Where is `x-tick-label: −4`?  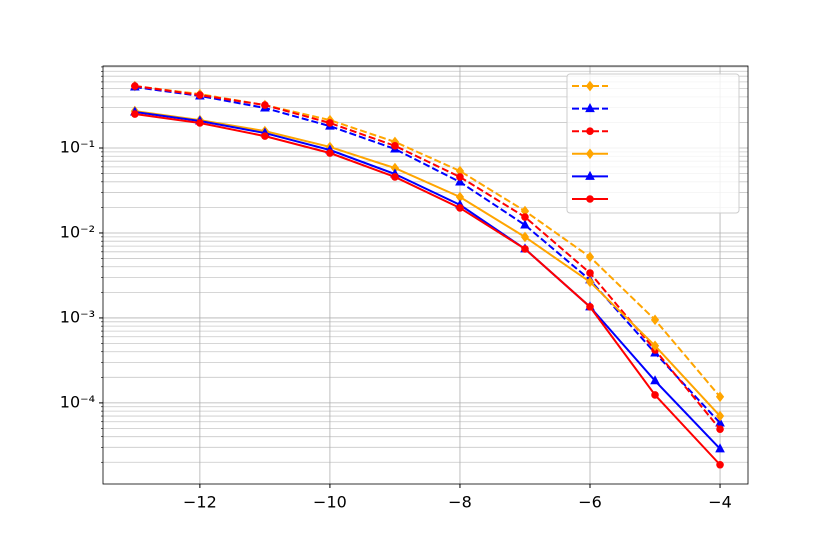
x-tick-label: −4 is located at coordinates (720, 502).